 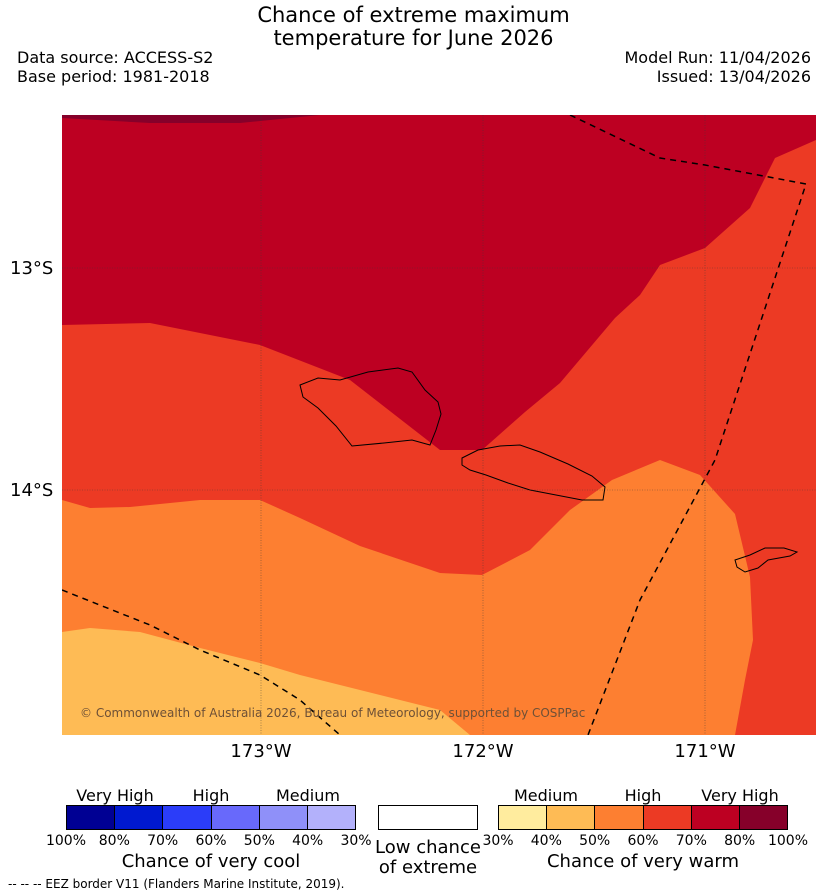 What do you see at coordinates (546, 841) in the screenshot?
I see `warm-tick-label: 40%` at bounding box center [546, 841].